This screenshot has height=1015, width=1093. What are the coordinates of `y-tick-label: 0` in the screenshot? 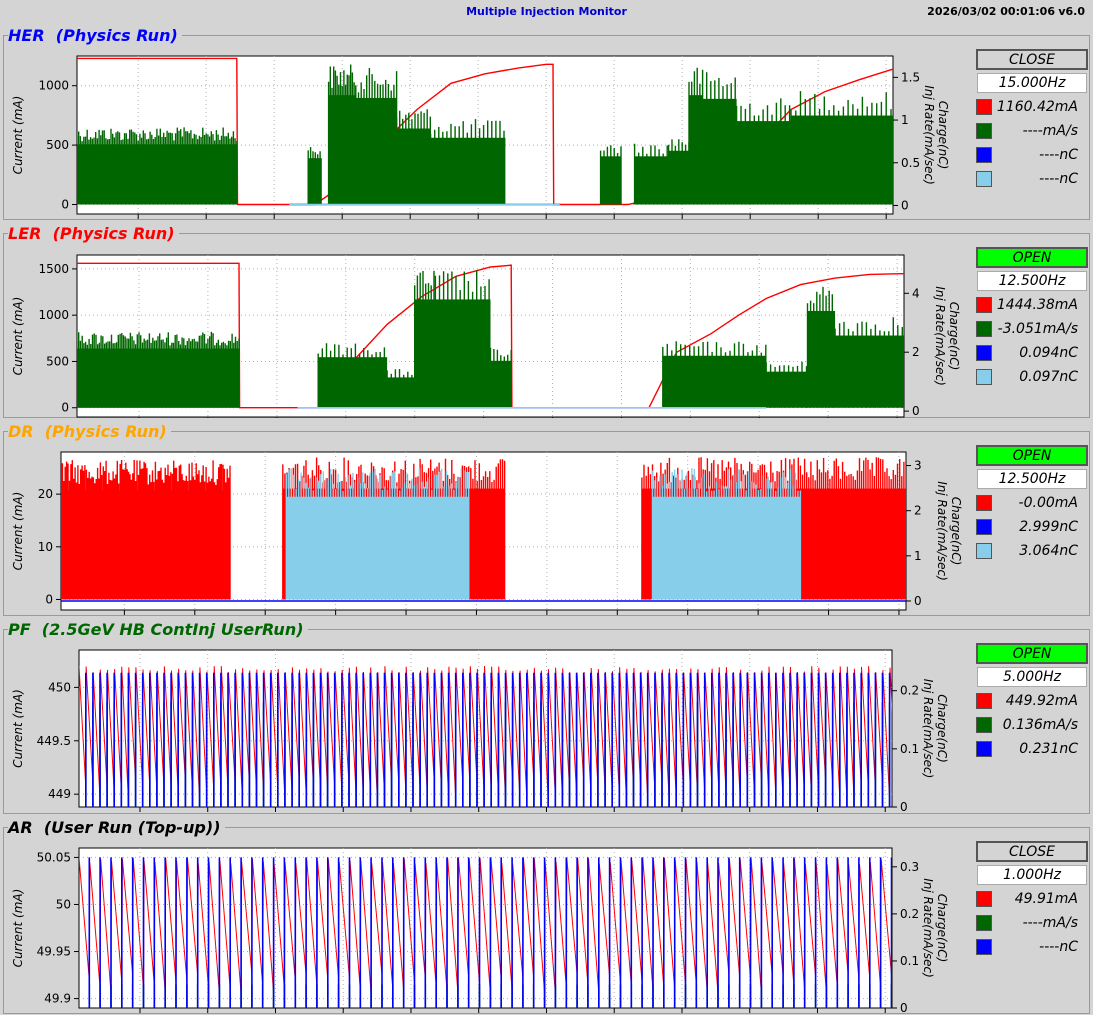 It's located at (65, 408).